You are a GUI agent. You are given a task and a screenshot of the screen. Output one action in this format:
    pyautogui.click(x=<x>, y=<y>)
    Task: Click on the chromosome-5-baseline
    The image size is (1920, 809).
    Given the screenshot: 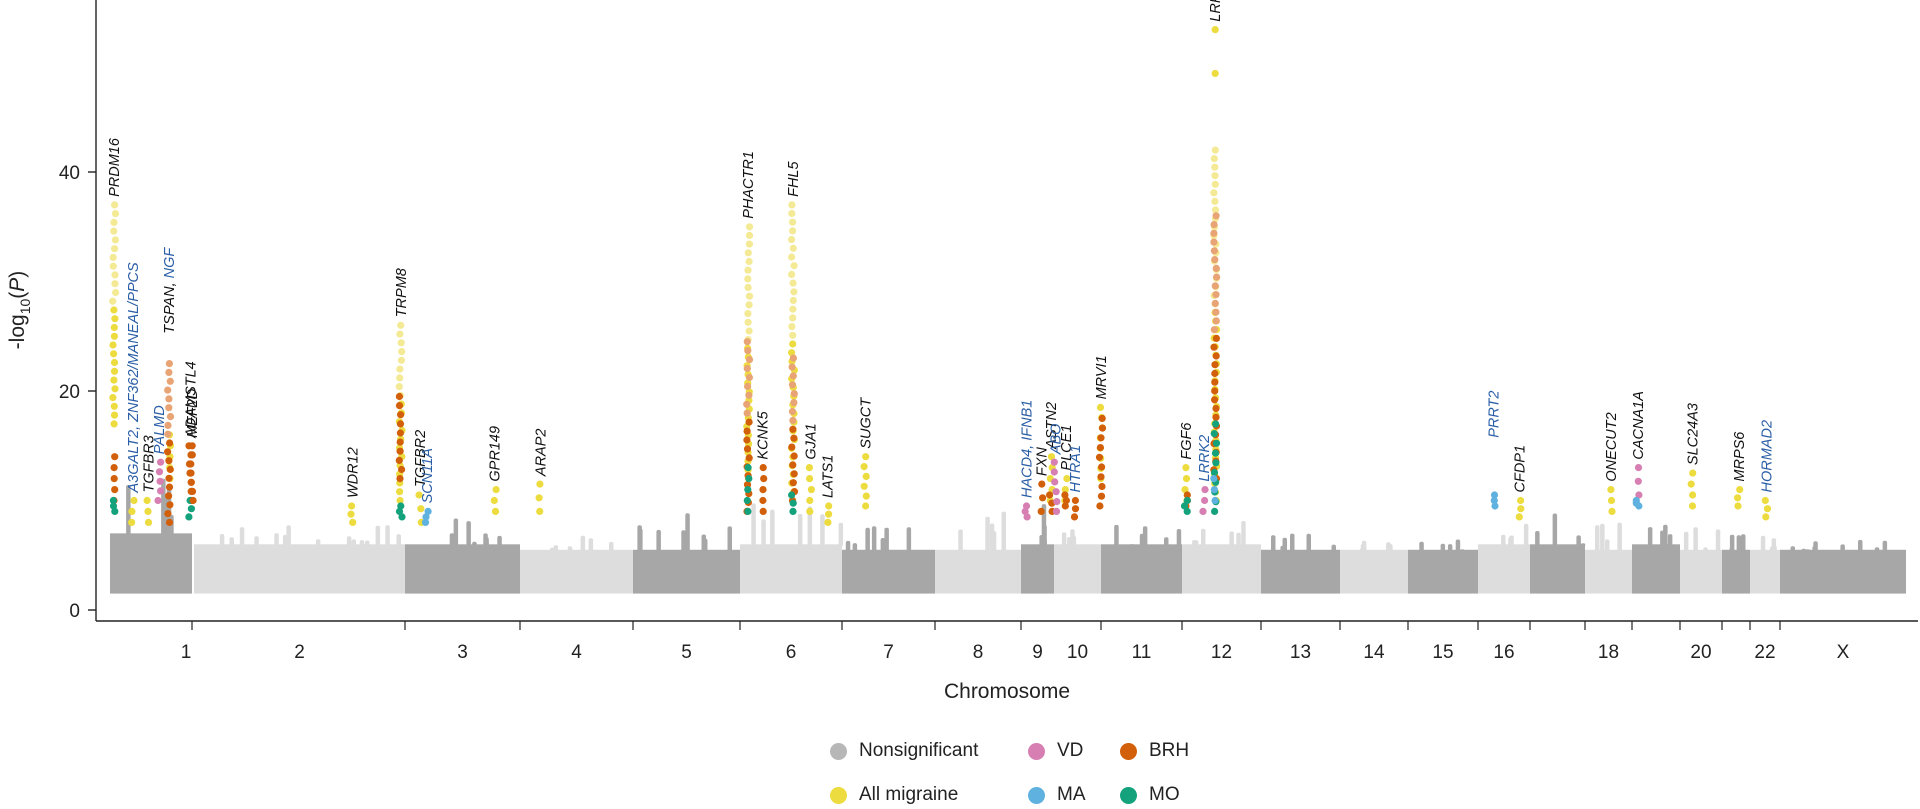 What is the action you would take?
    pyautogui.click(x=686, y=571)
    